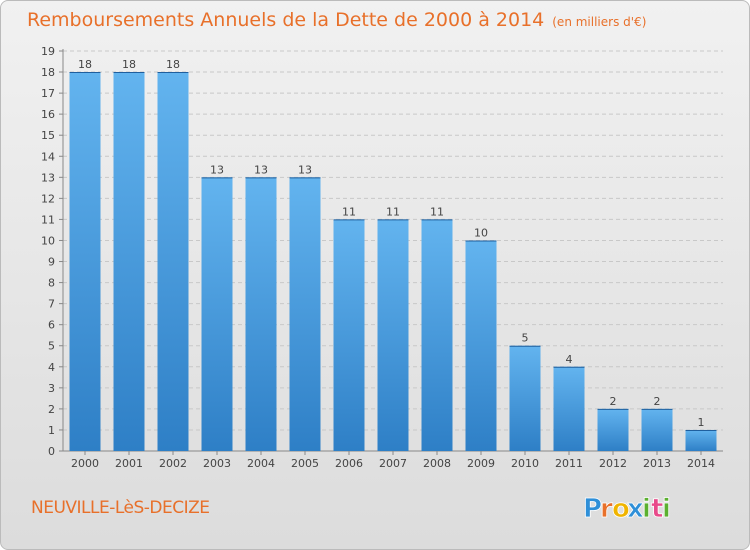 This screenshot has width=750, height=550. What do you see at coordinates (48, 72) in the screenshot?
I see `y-tick-label: 18` at bounding box center [48, 72].